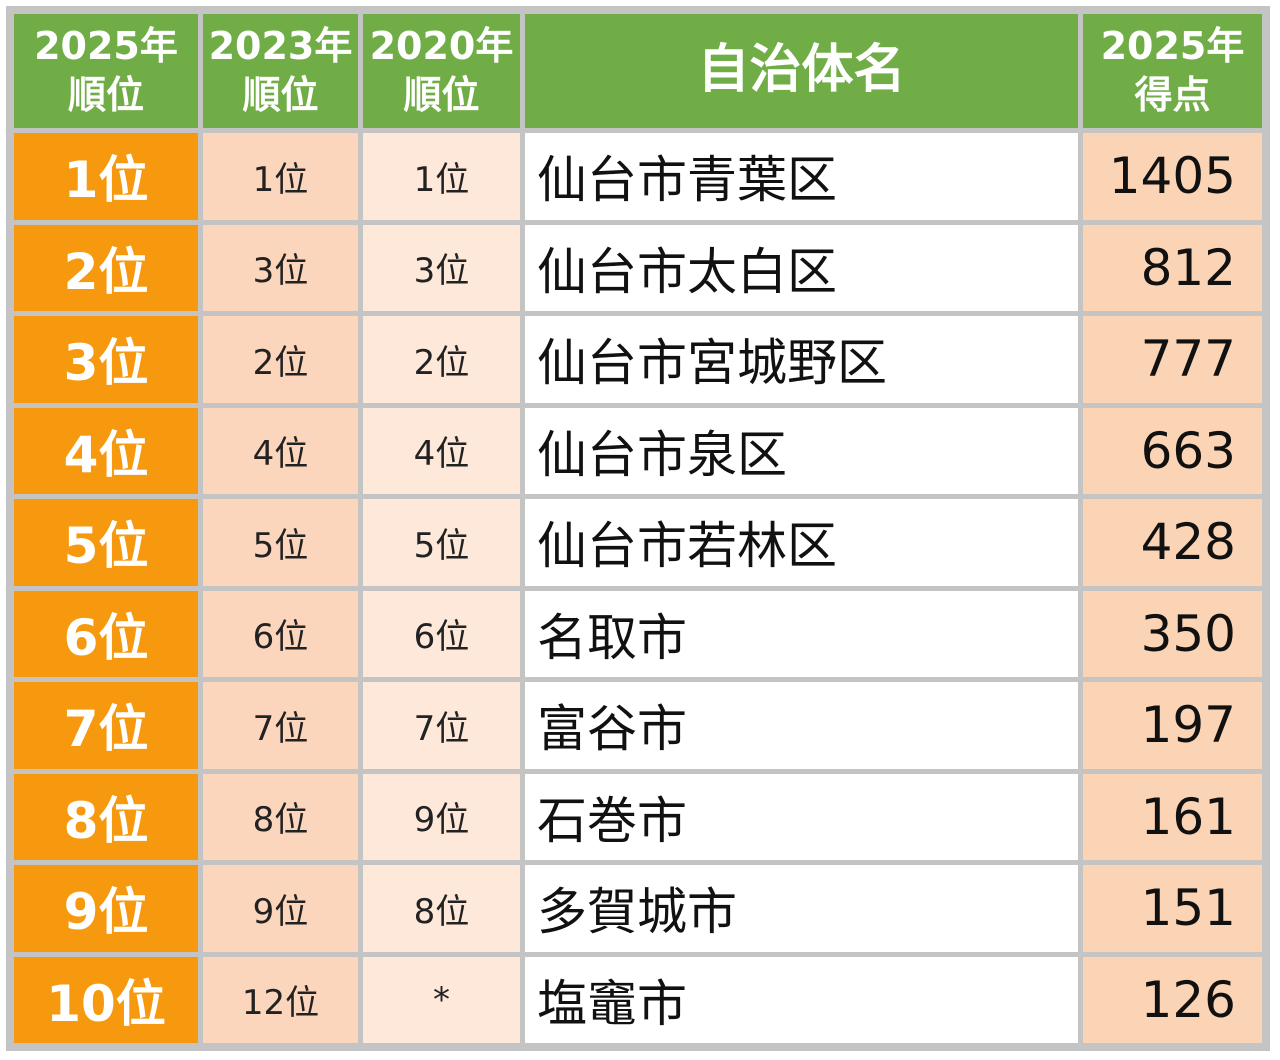 Image resolution: width=1280 pixels, height=1060 pixels. Describe the element at coordinates (801, 633) in the screenshot. I see `municipality: 名取市` at that location.